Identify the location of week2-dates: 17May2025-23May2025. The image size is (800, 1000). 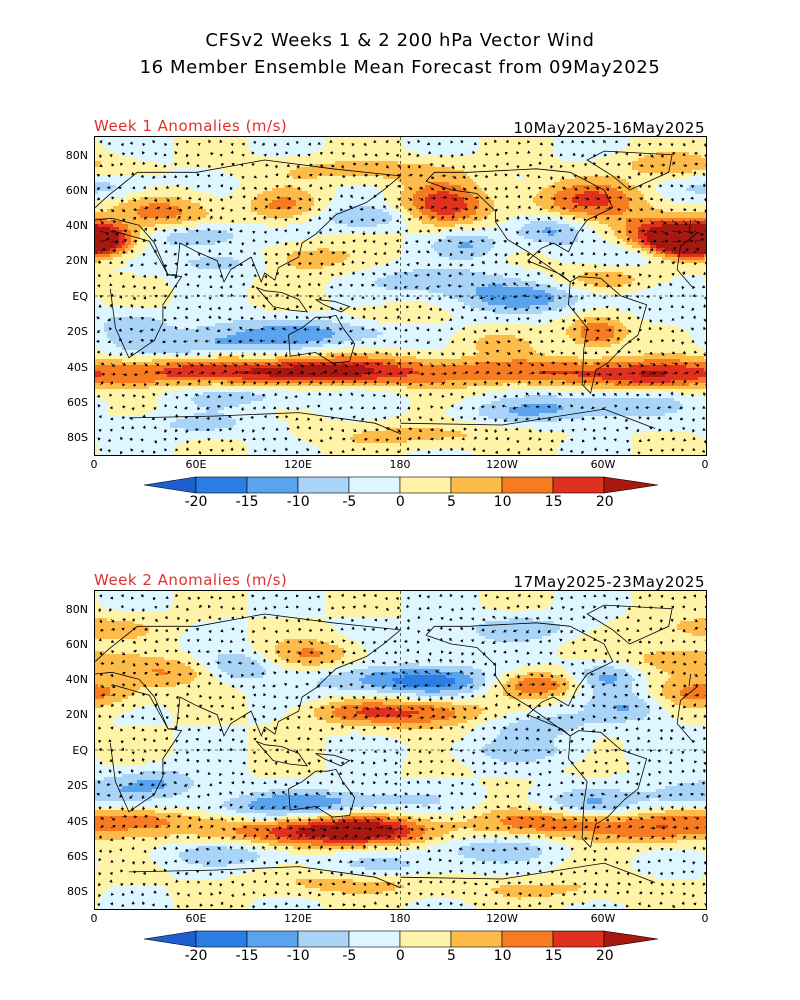
(609, 582).